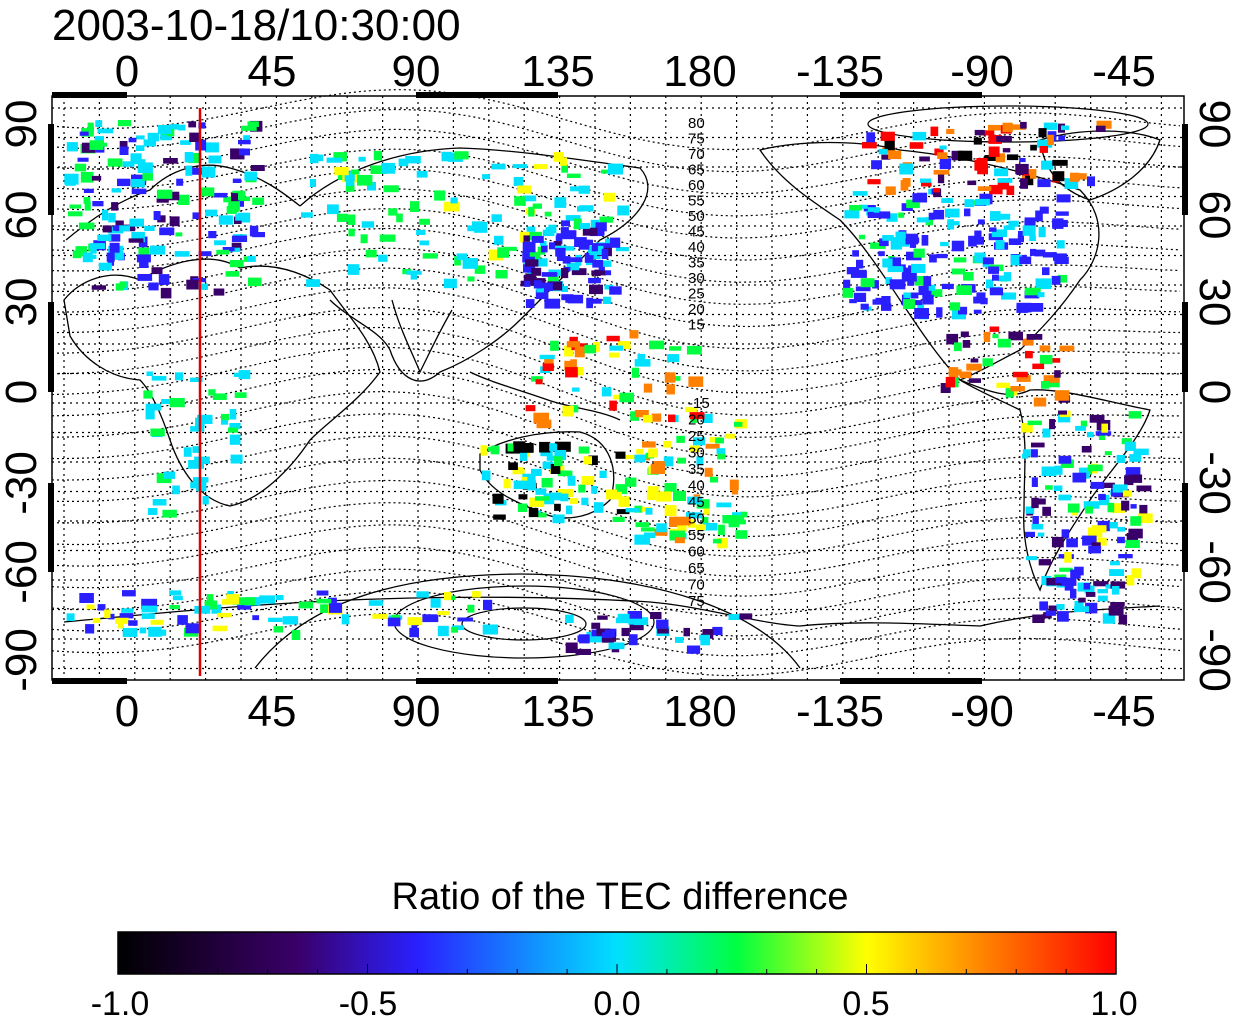 The image size is (1240, 1024). I want to click on left-lat-label: 90, so click(23, 124).